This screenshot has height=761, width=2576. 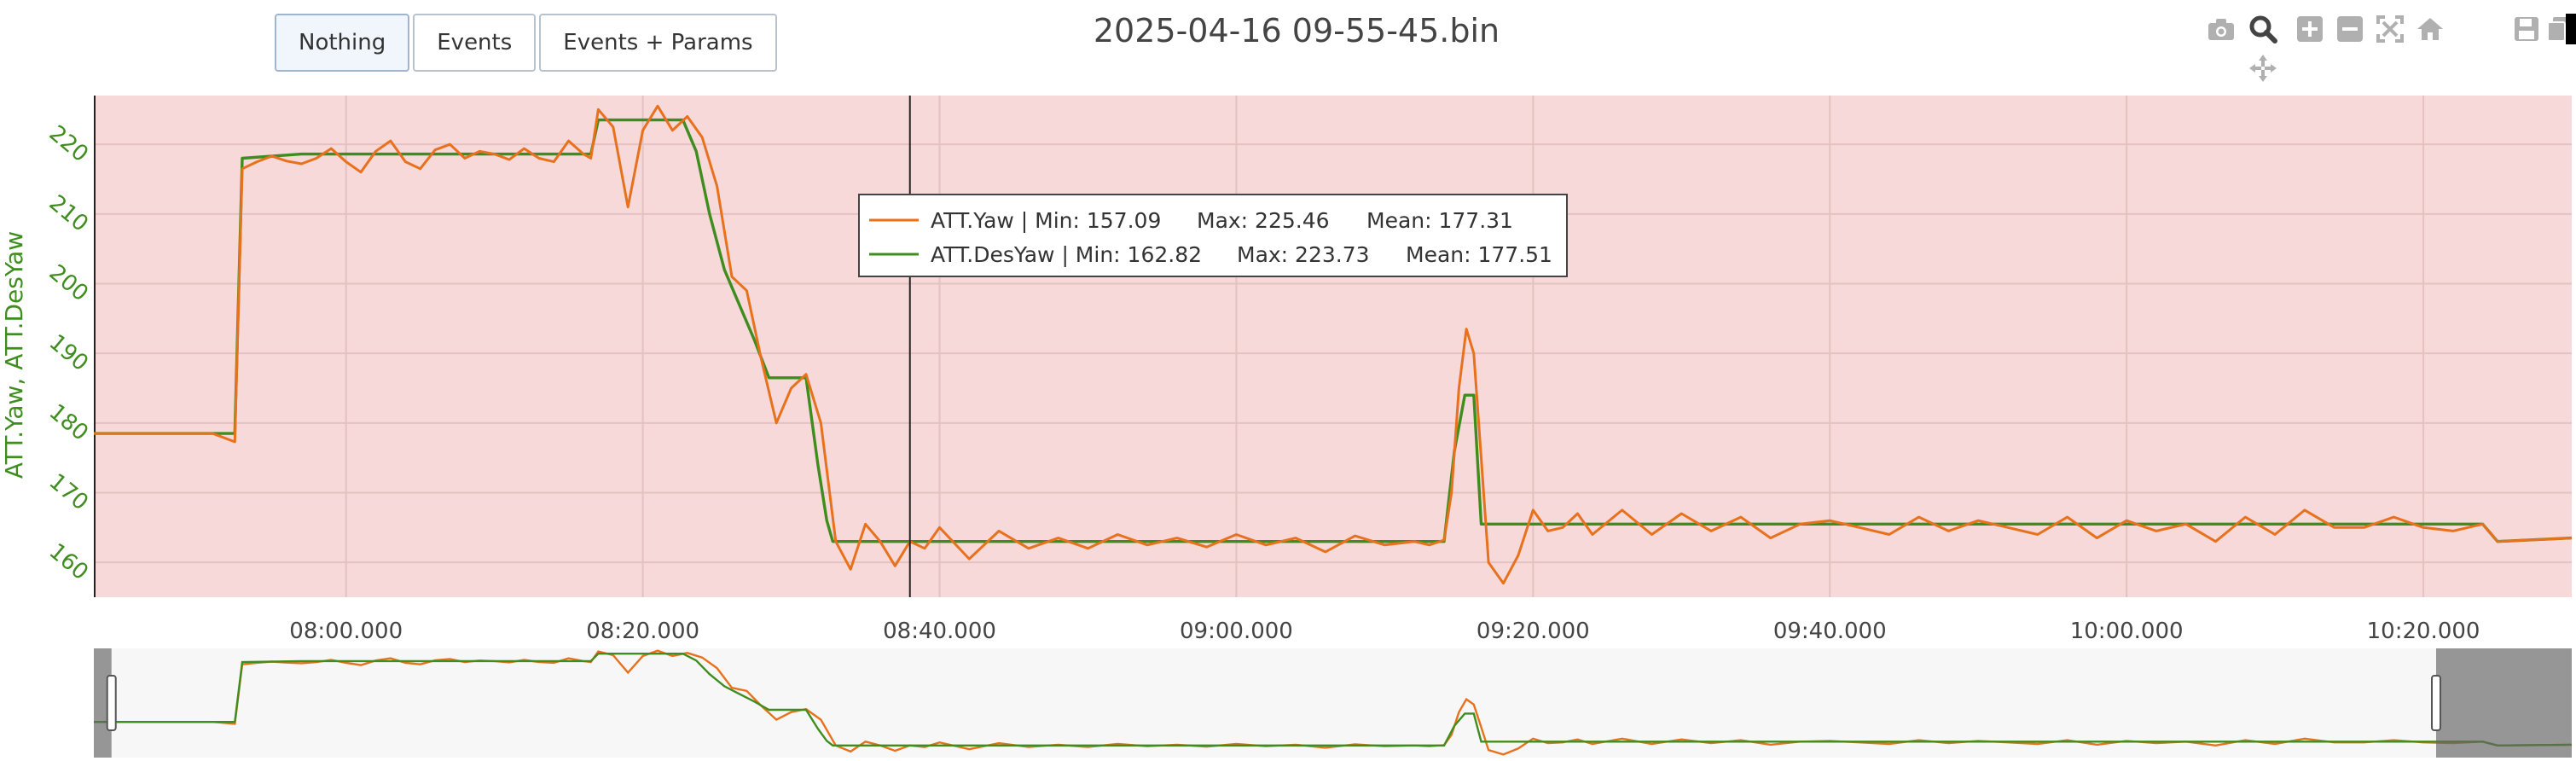 I want to click on events-params-button: Events + Params, so click(x=658, y=43).